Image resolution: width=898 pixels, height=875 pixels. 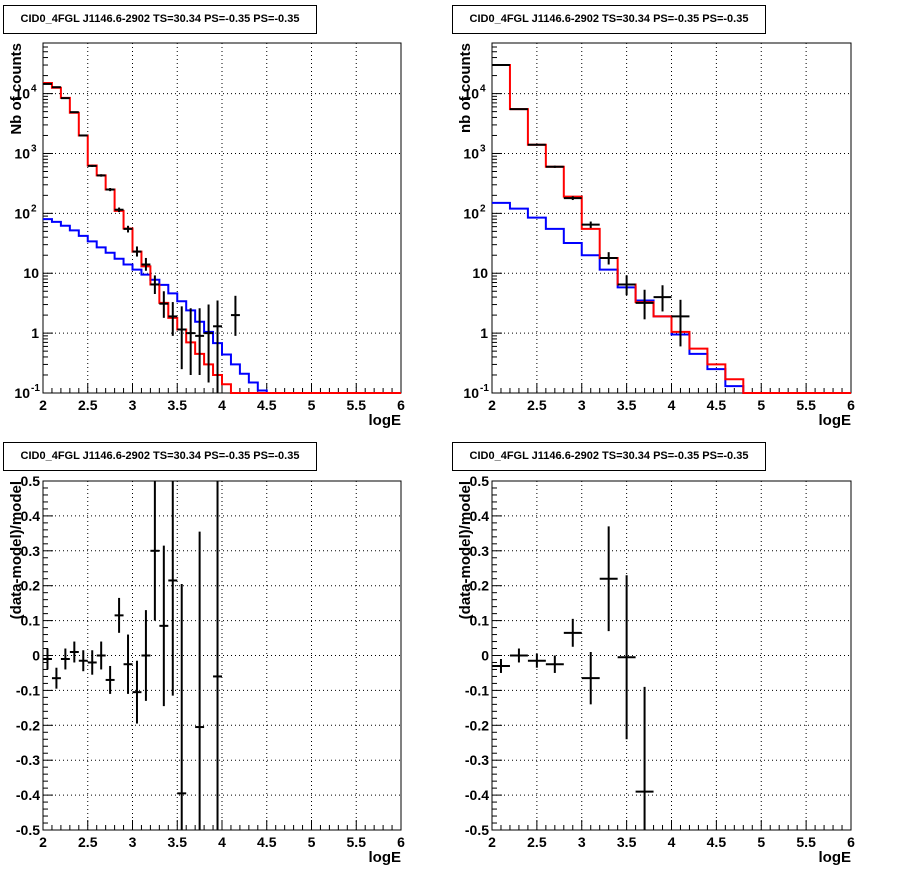 I want to click on x-tick-label: 6, so click(x=851, y=405).